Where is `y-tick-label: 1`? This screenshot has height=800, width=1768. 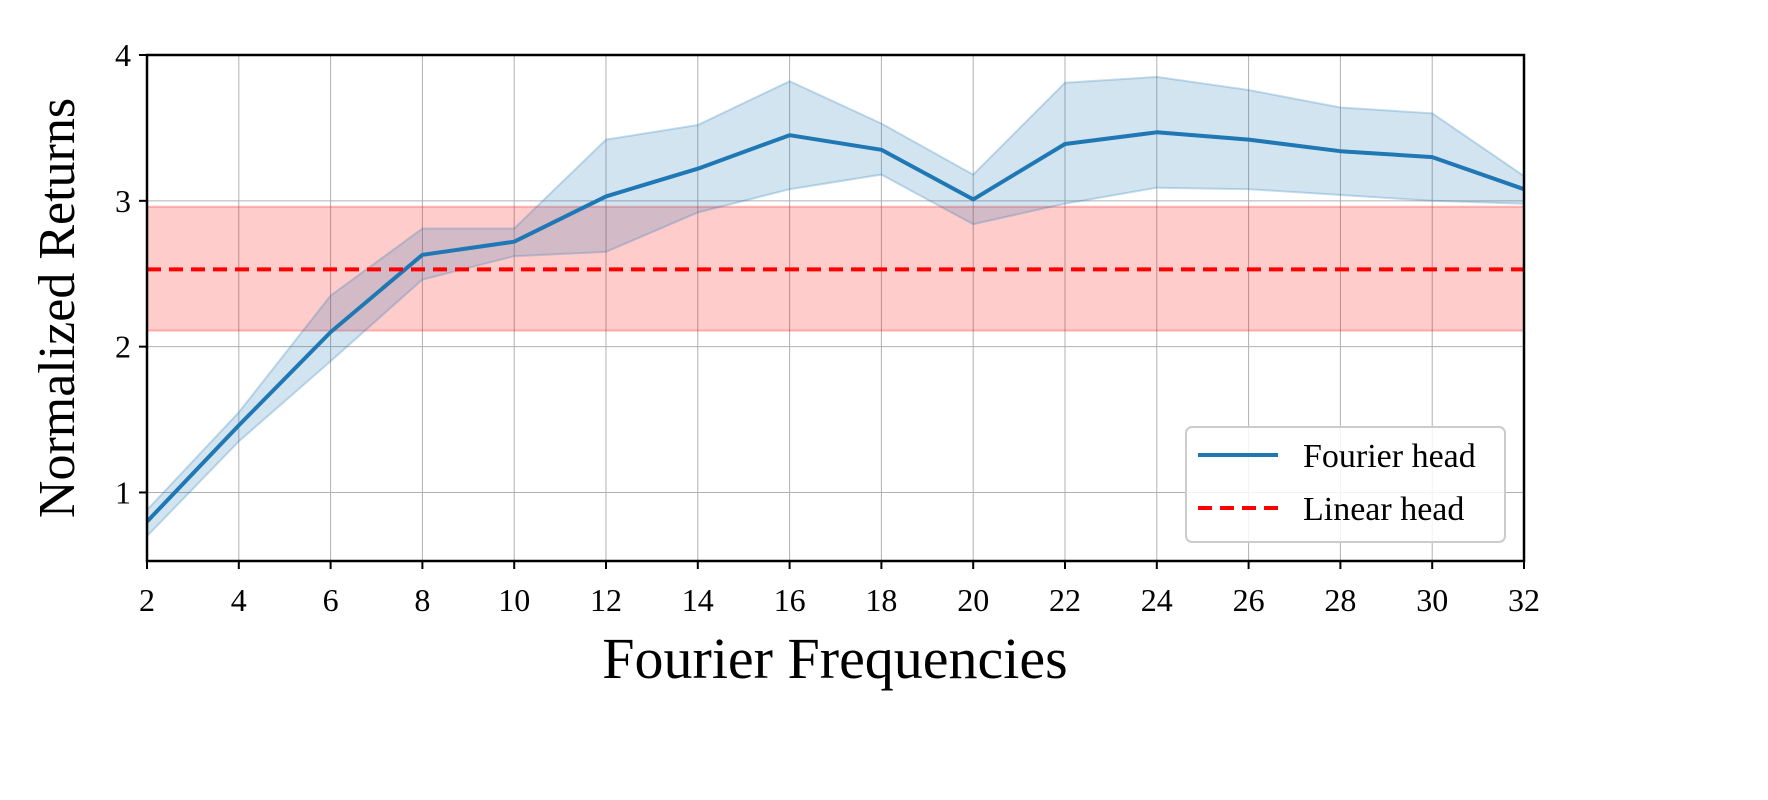
y-tick-label: 1 is located at coordinates (123, 492).